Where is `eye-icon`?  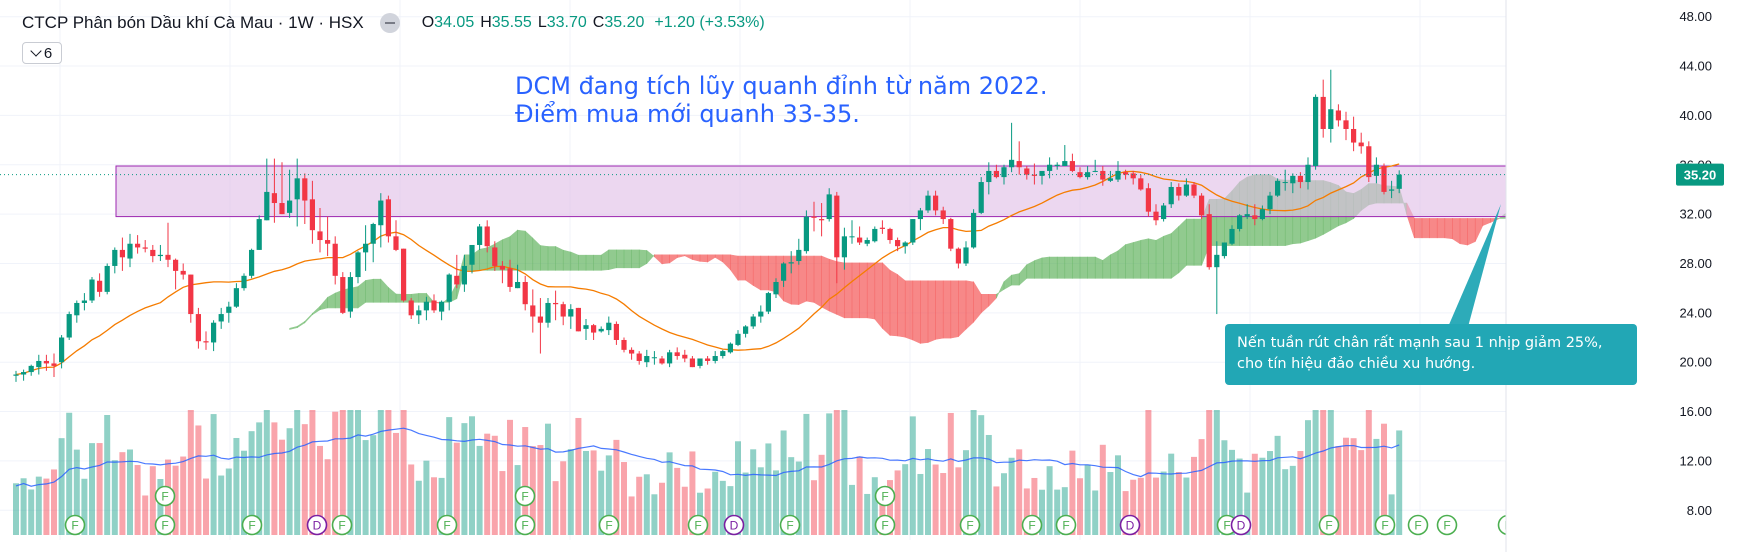 eye-icon is located at coordinates (389, 23).